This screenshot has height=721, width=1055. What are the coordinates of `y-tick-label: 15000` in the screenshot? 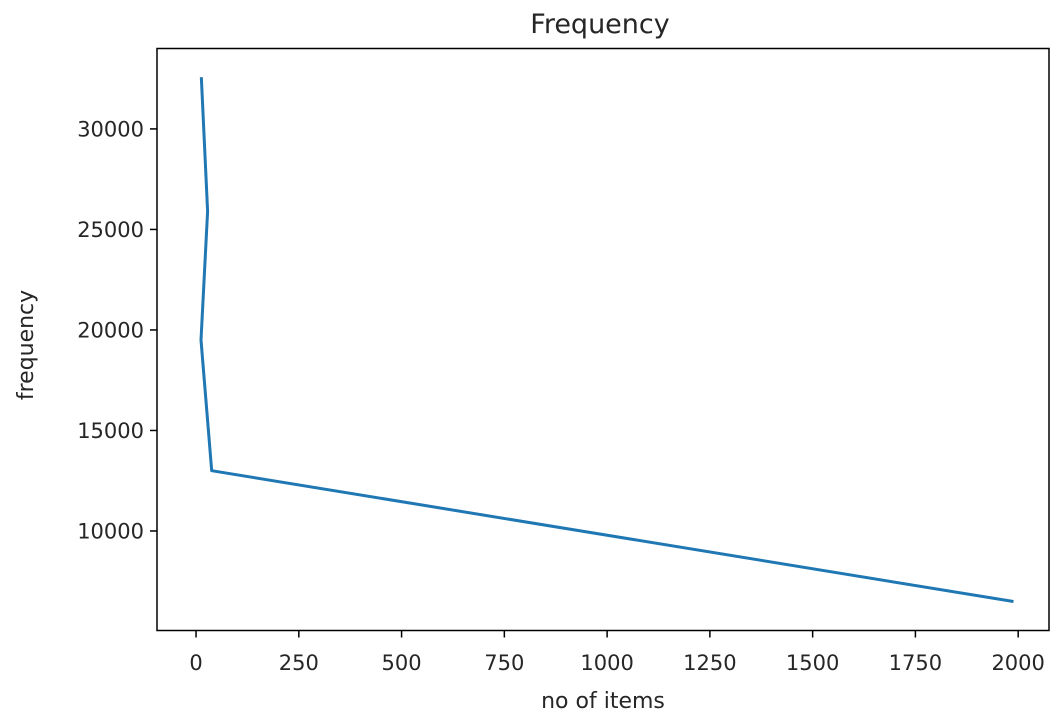 It's located at (110, 431).